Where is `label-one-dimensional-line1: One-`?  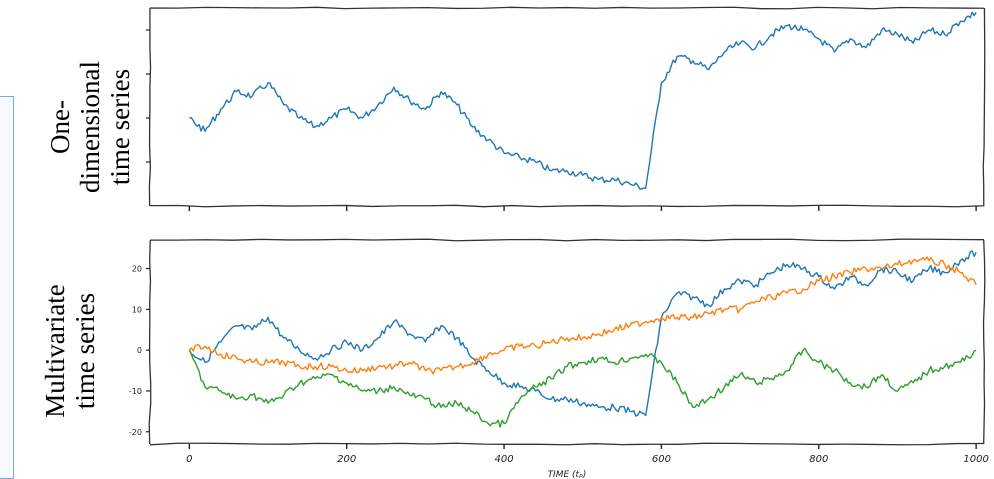 label-one-dimensional-line1: One- is located at coordinates (60, 127).